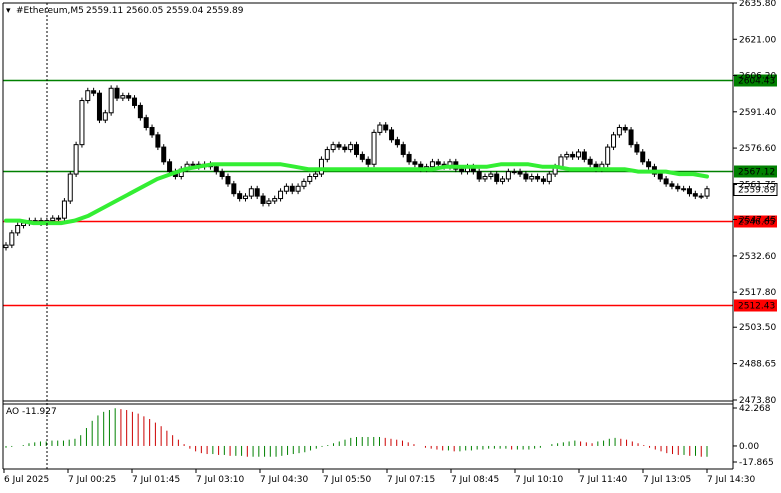 Image resolution: width=781 pixels, height=493 pixels. I want to click on y-tick-label: 2606.20, so click(757, 77).